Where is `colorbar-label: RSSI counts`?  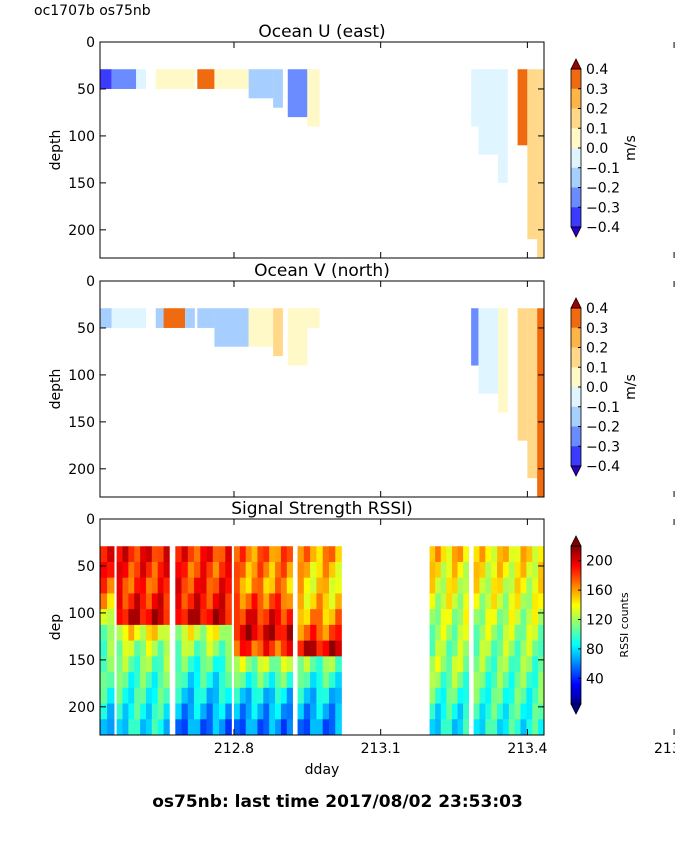 colorbar-label: RSSI counts is located at coordinates (624, 624).